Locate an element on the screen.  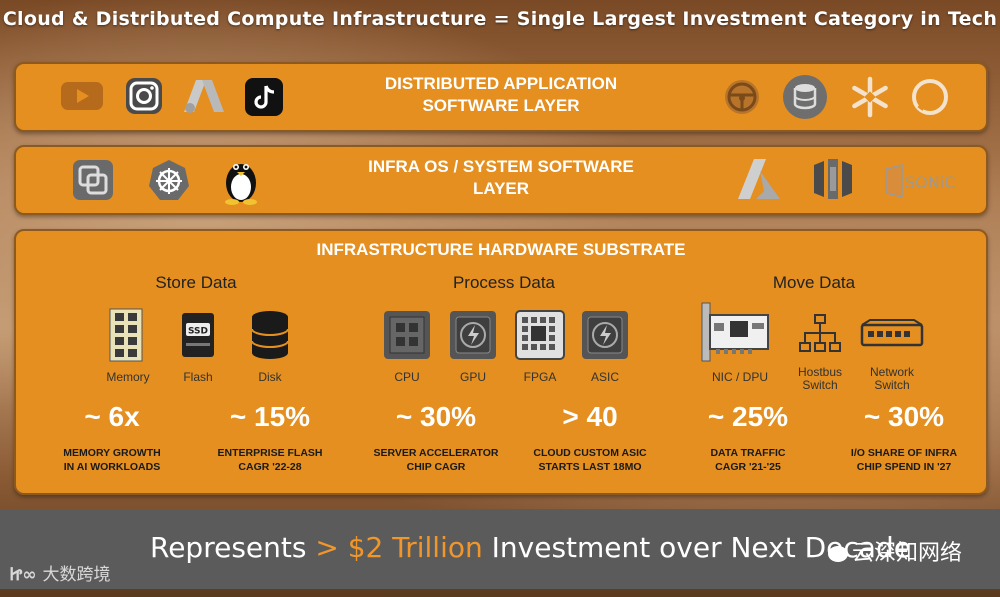
gpu-icon is located at coordinates (473, 335).